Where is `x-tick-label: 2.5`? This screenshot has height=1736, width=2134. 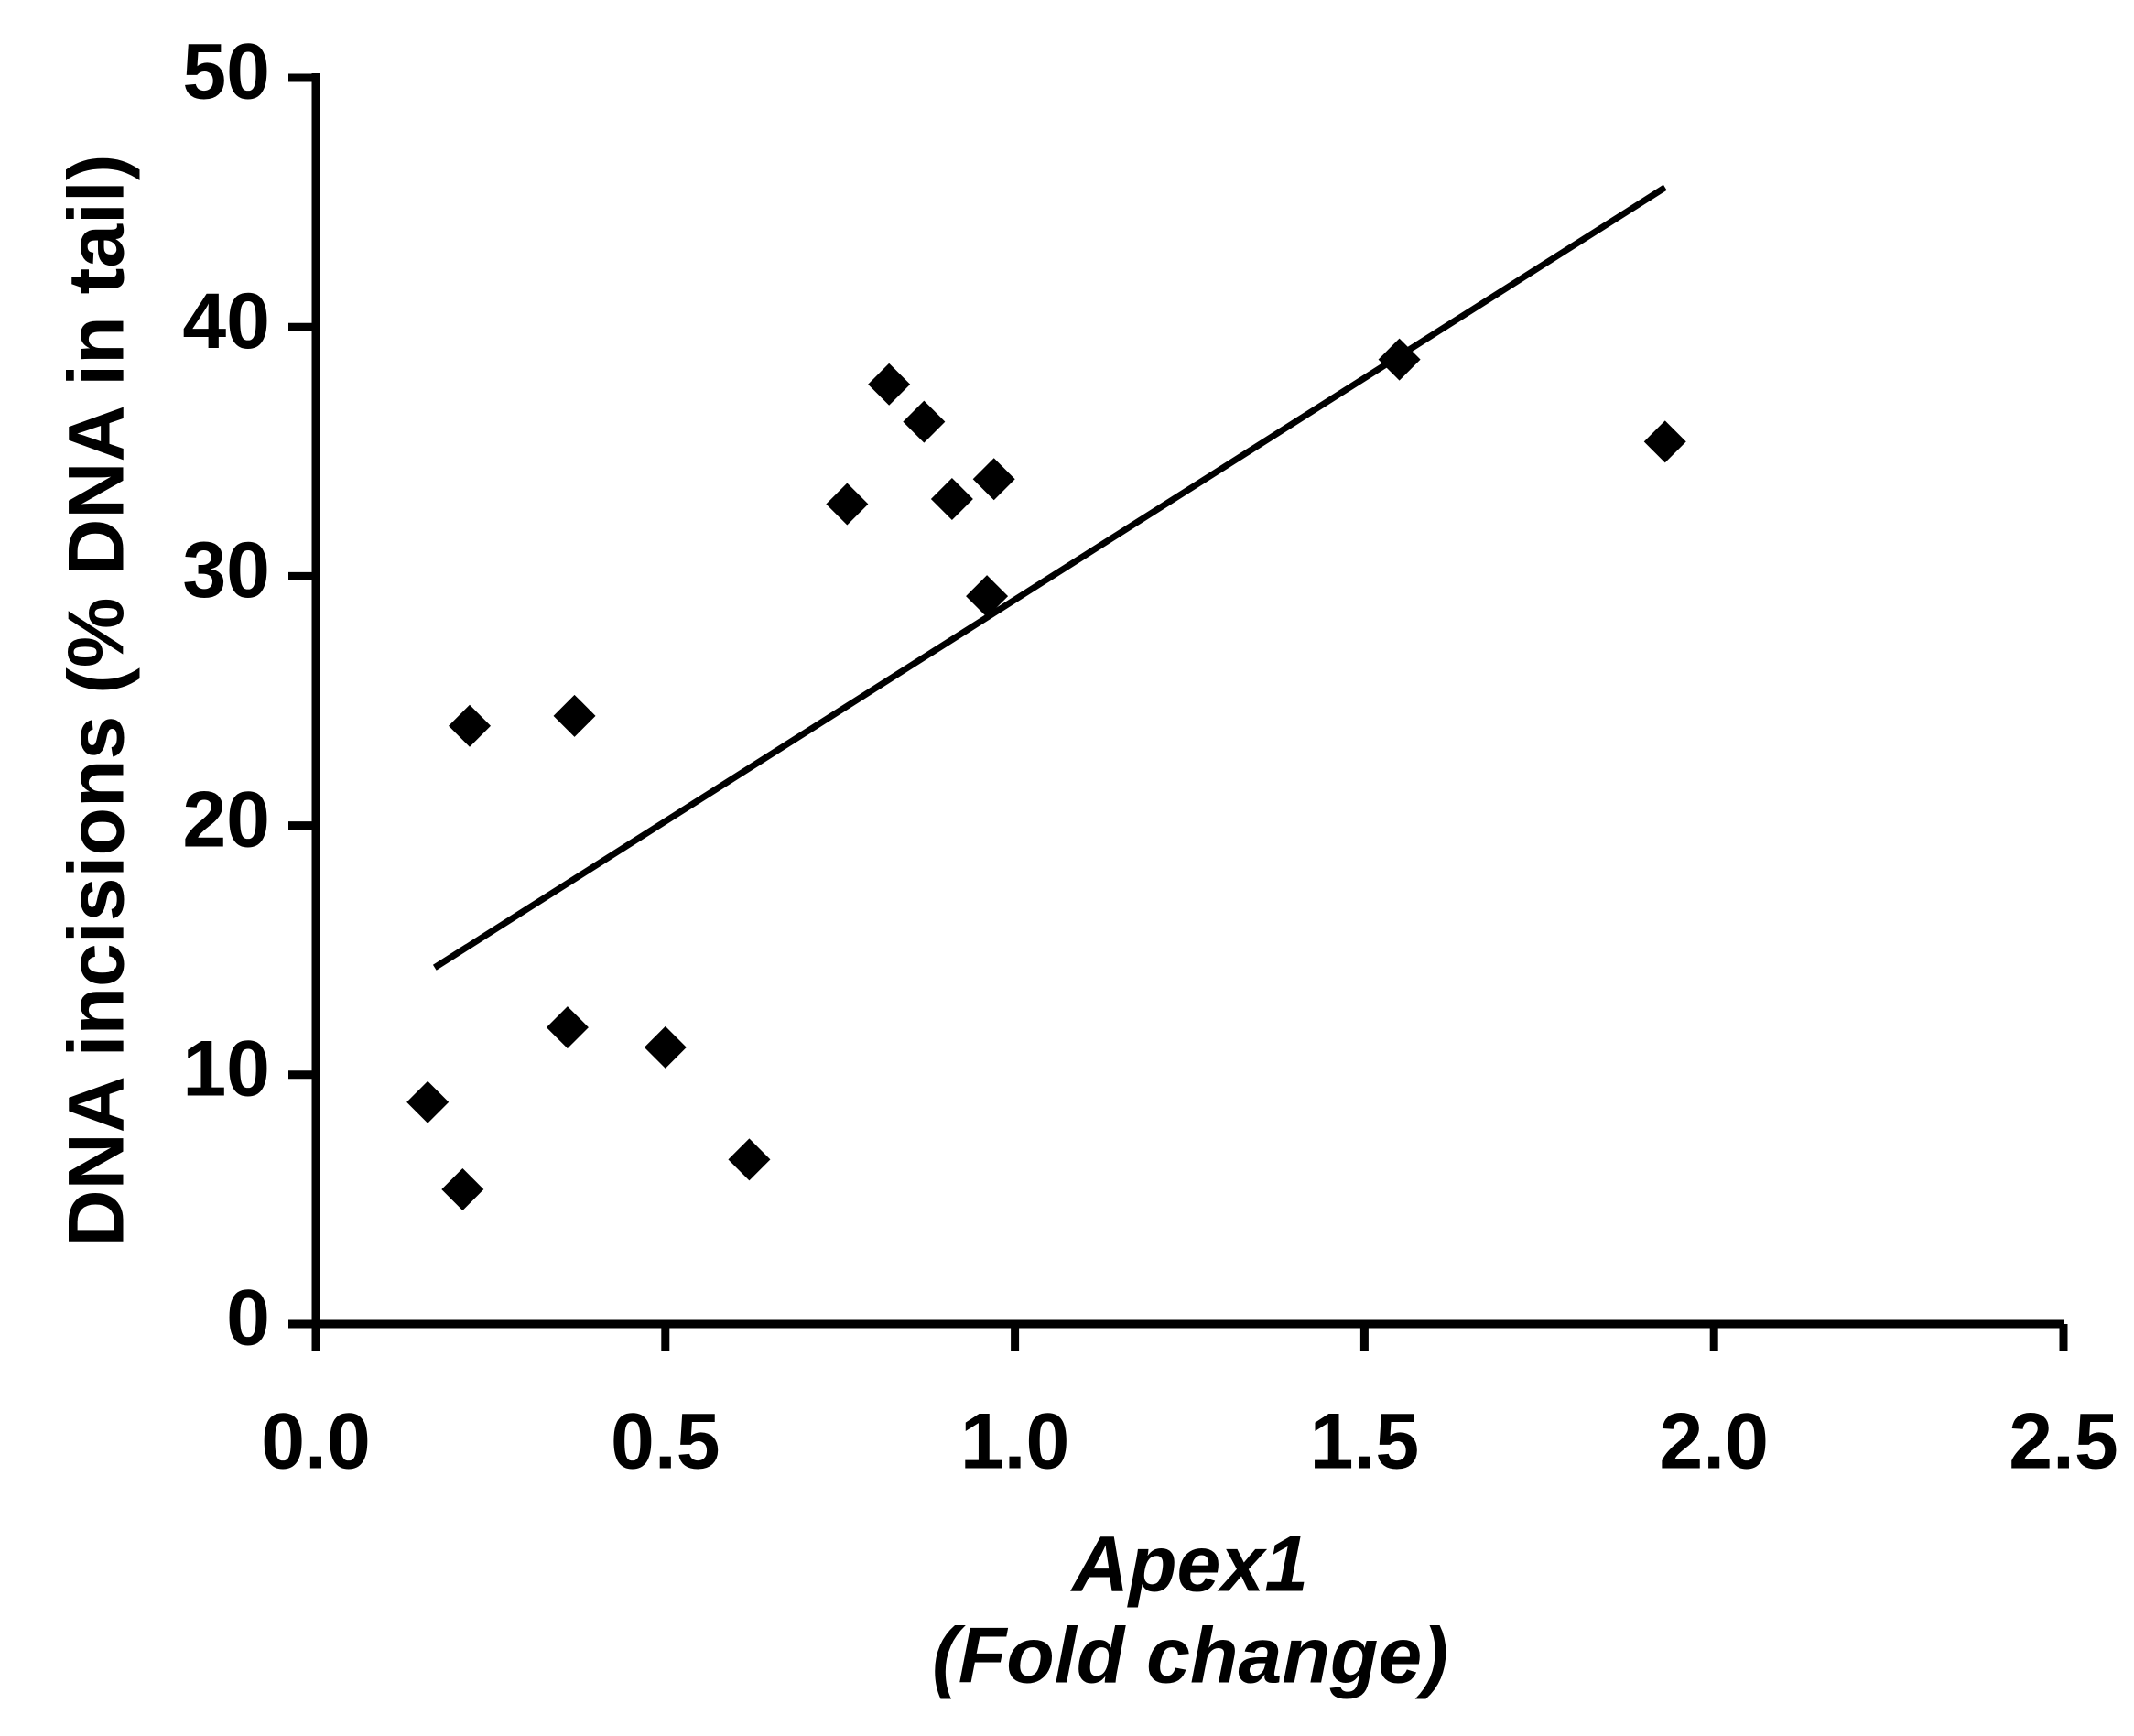 x-tick-label: 2.5 is located at coordinates (2063, 1442).